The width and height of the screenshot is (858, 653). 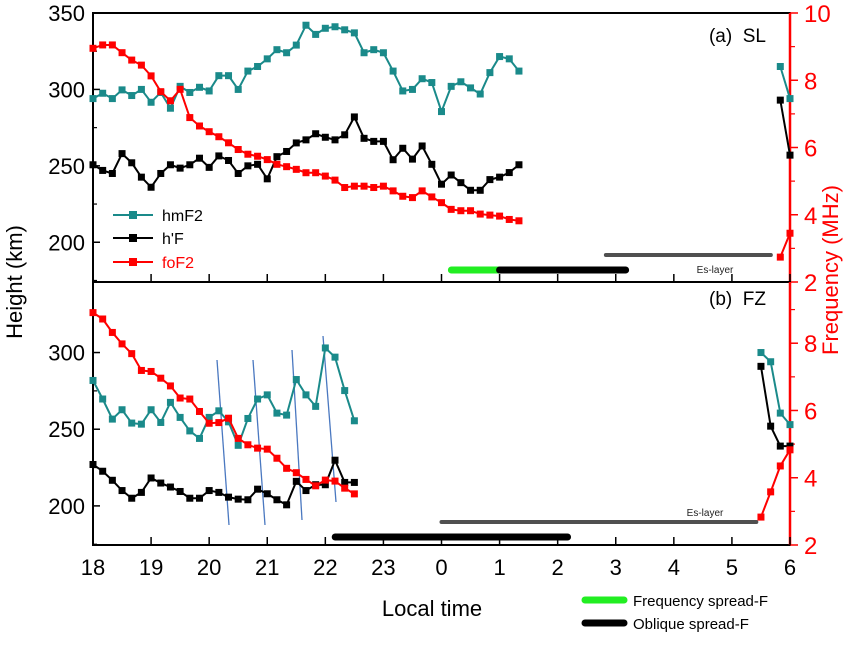 What do you see at coordinates (66, 353) in the screenshot?
I see `y-tick-label: 300` at bounding box center [66, 353].